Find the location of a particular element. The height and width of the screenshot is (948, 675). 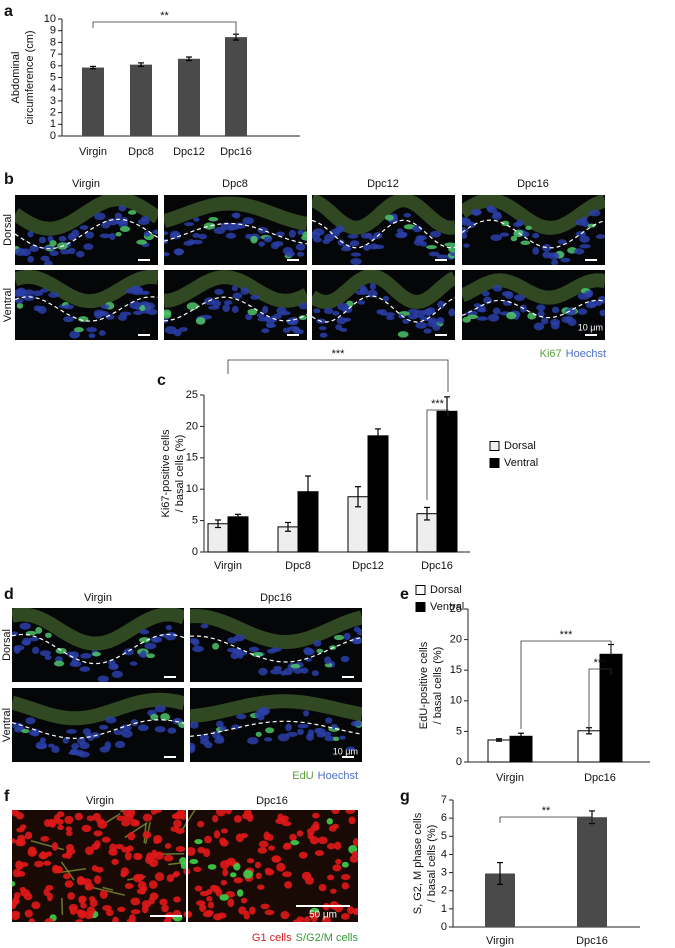

y-axis-label: EdU-positive cells is located at coordinates (424, 685).